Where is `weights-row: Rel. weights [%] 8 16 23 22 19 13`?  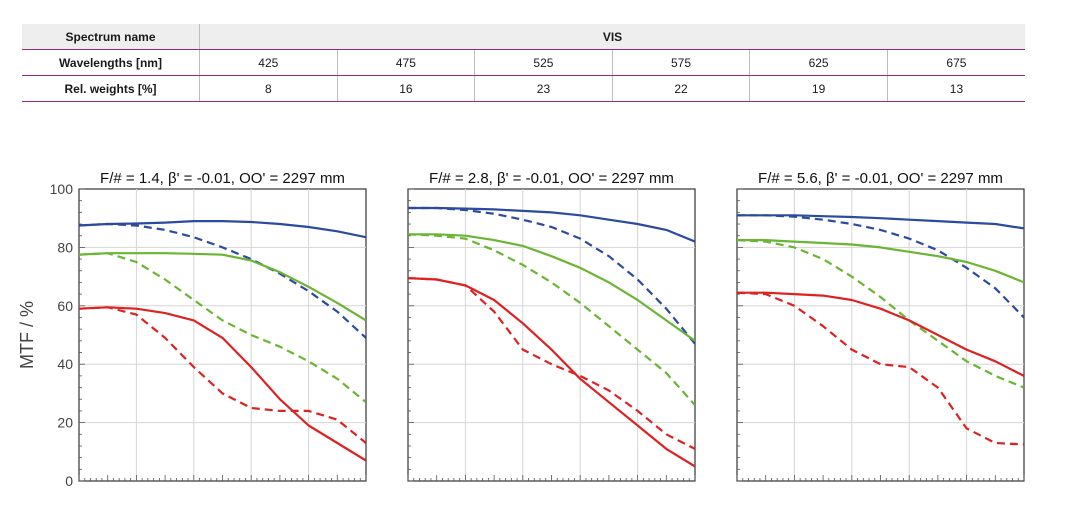
weights-row: Rel. weights [%] 8 16 23 22 19 13 is located at coordinates (523, 88).